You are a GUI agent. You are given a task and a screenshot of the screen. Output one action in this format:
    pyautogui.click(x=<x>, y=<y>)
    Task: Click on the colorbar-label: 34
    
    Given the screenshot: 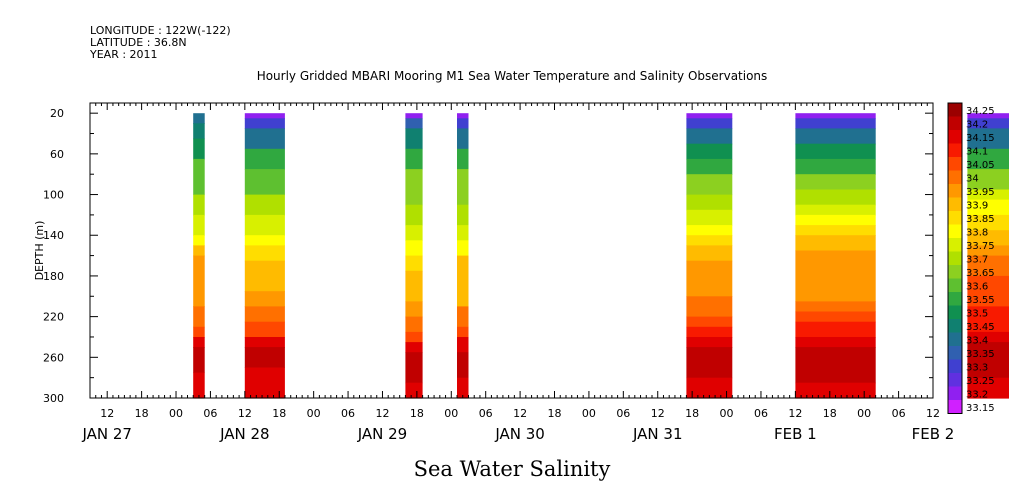 What is the action you would take?
    pyautogui.click(x=972, y=178)
    